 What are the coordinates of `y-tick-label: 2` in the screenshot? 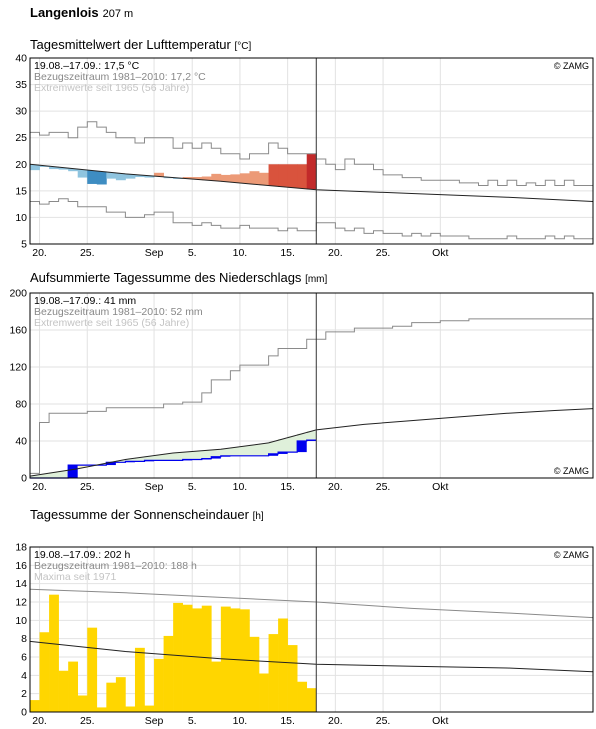 It's located at (24, 694).